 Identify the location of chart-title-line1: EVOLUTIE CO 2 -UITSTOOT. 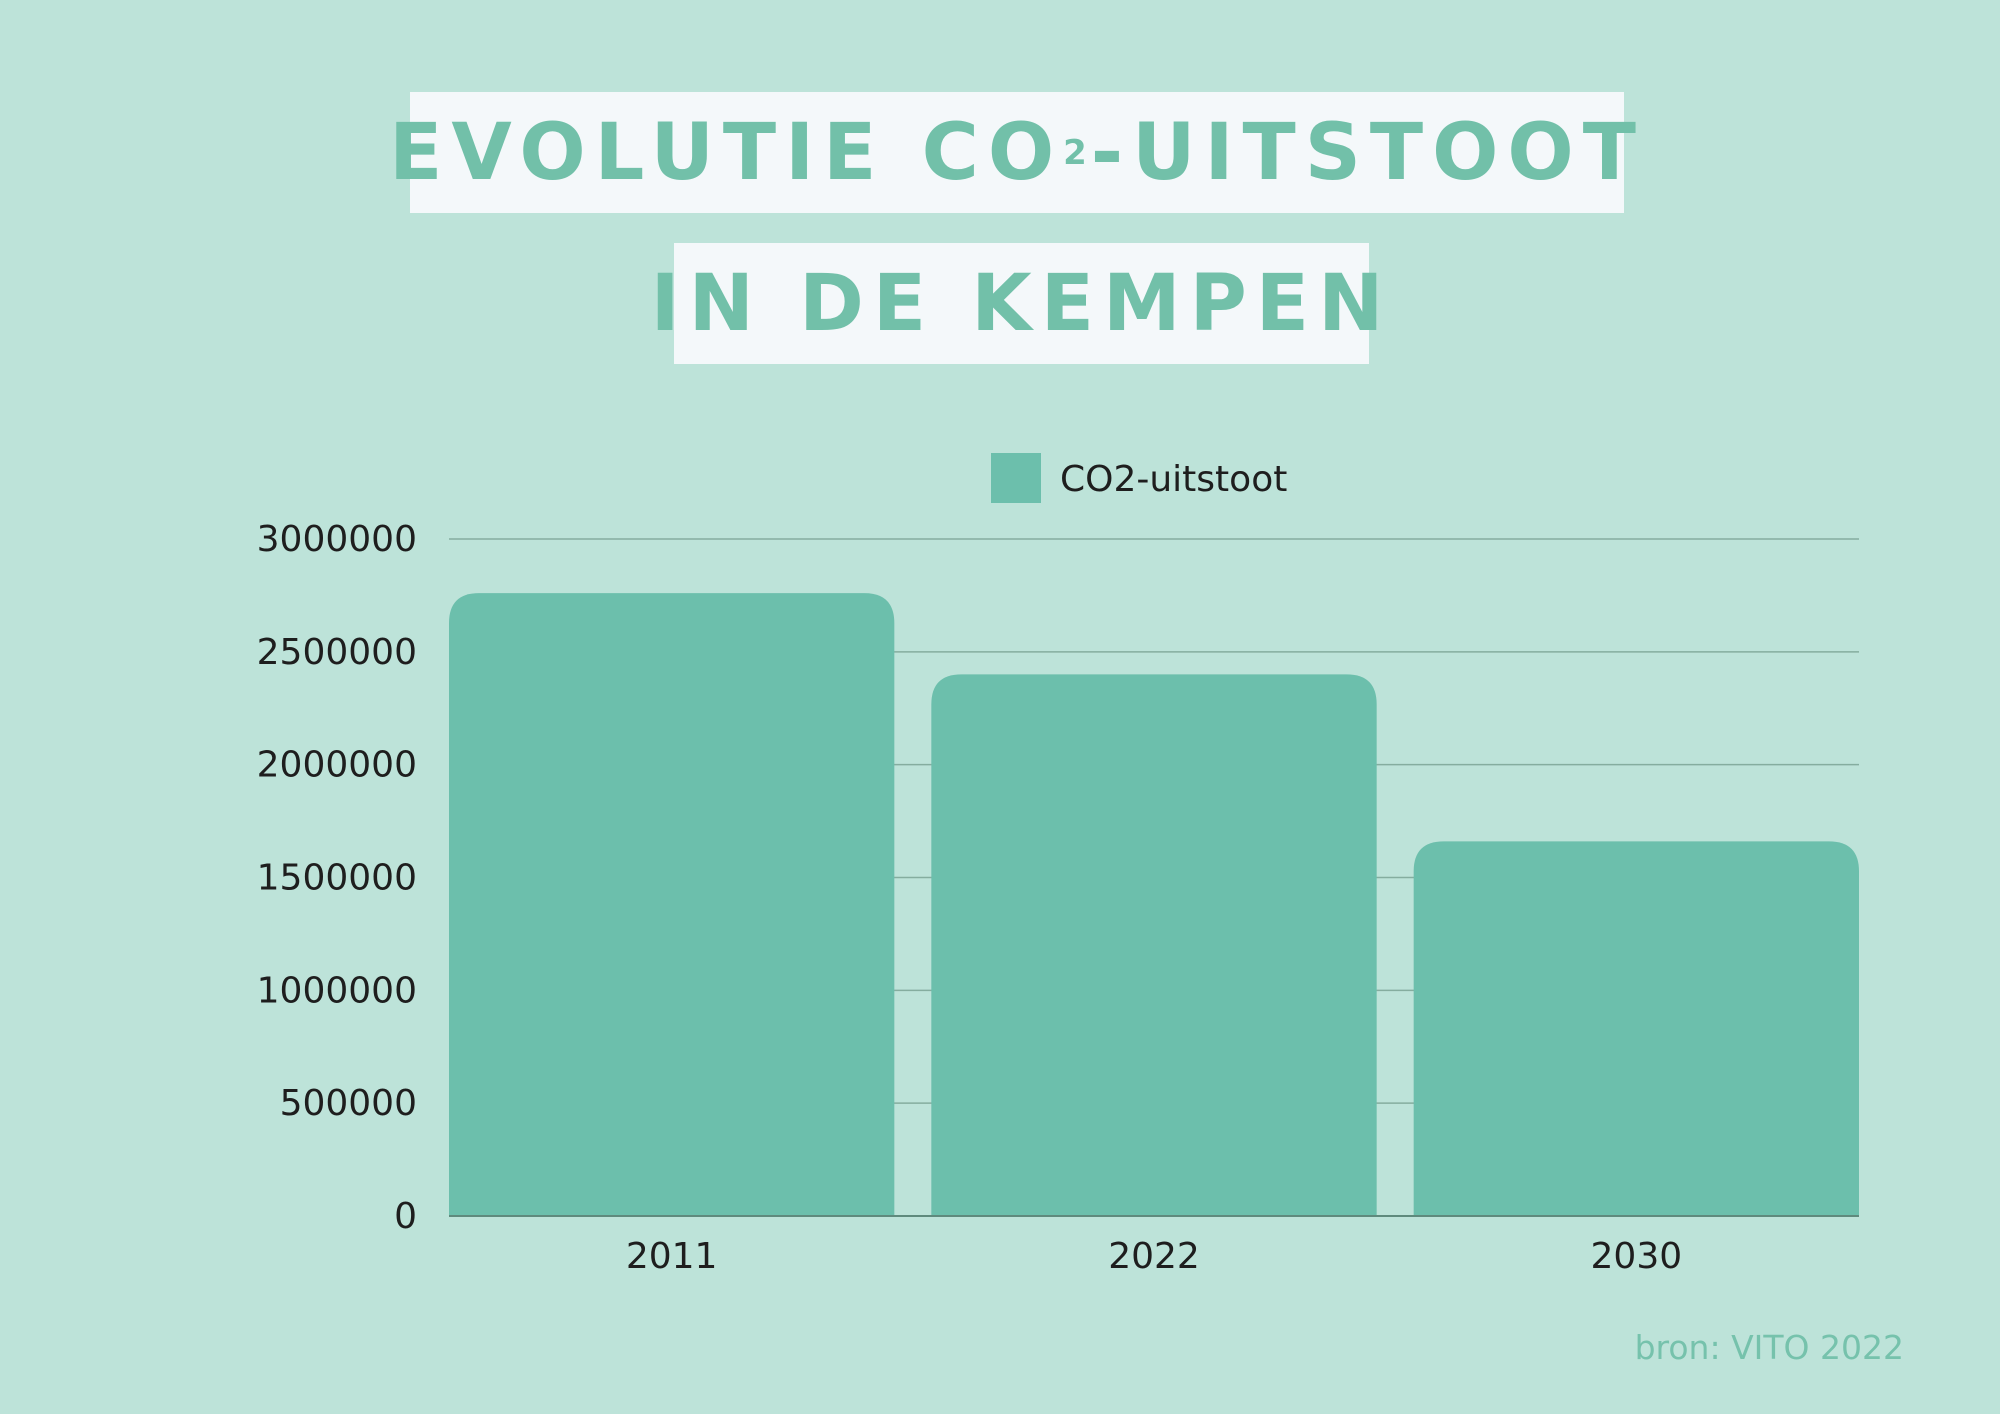
(1012, 152).